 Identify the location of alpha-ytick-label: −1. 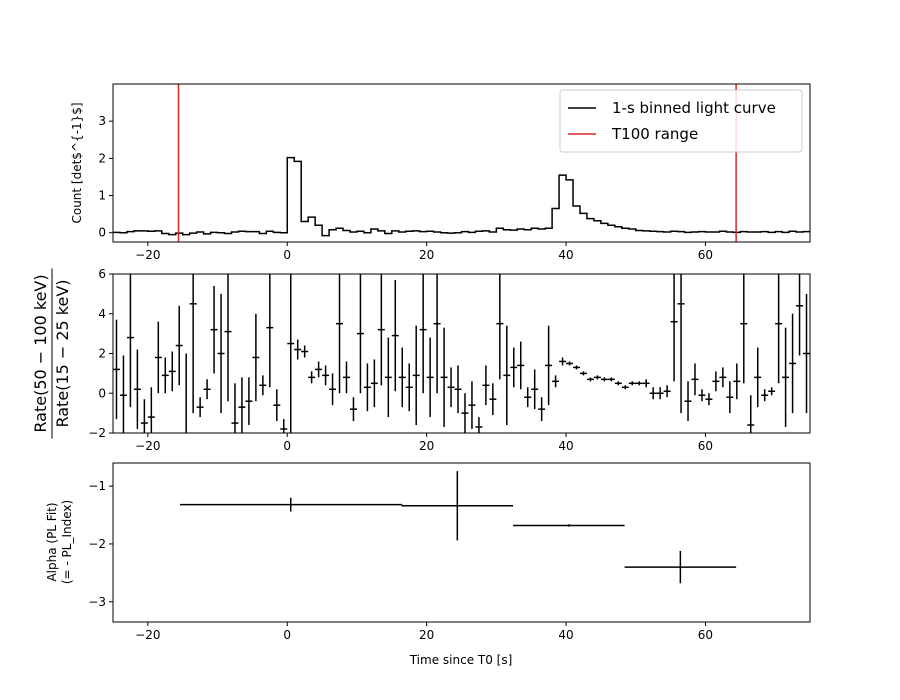
(97, 486).